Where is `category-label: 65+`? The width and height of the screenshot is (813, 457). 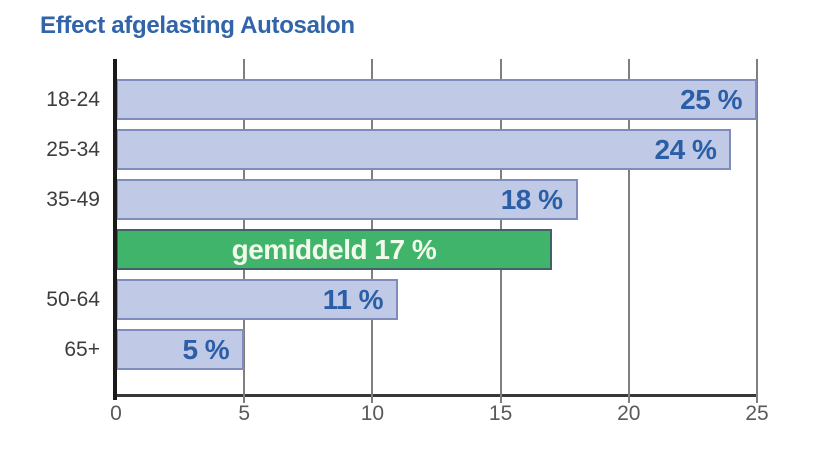
category-label: 65+ is located at coordinates (82, 349).